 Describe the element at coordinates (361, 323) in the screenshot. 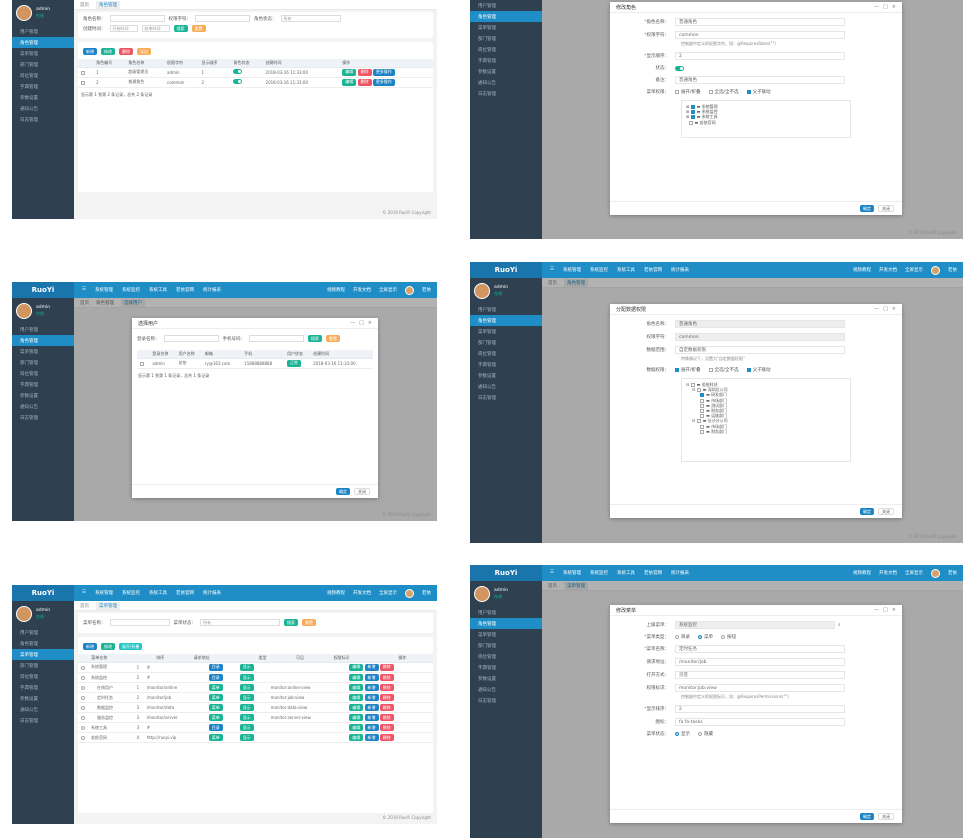

I see `maximize-icon: □` at that location.